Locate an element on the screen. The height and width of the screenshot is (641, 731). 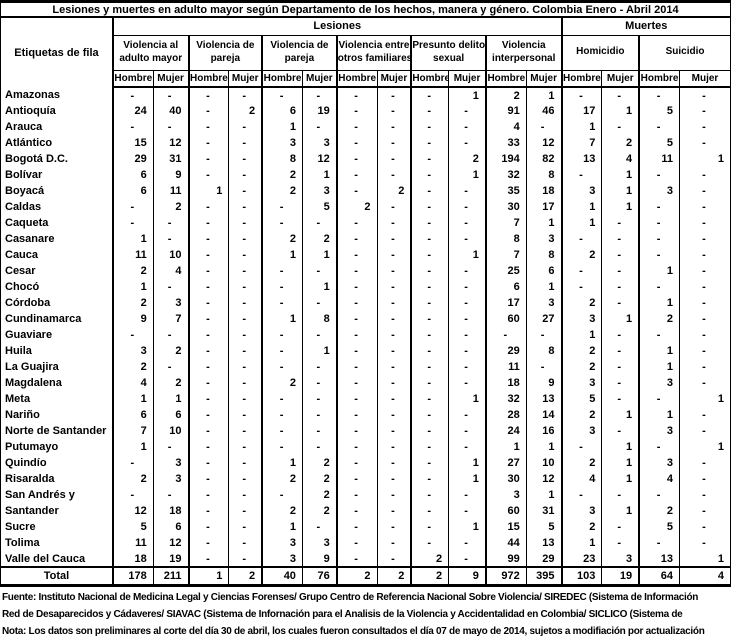
cell: 8 is located at coordinates (544, 175).